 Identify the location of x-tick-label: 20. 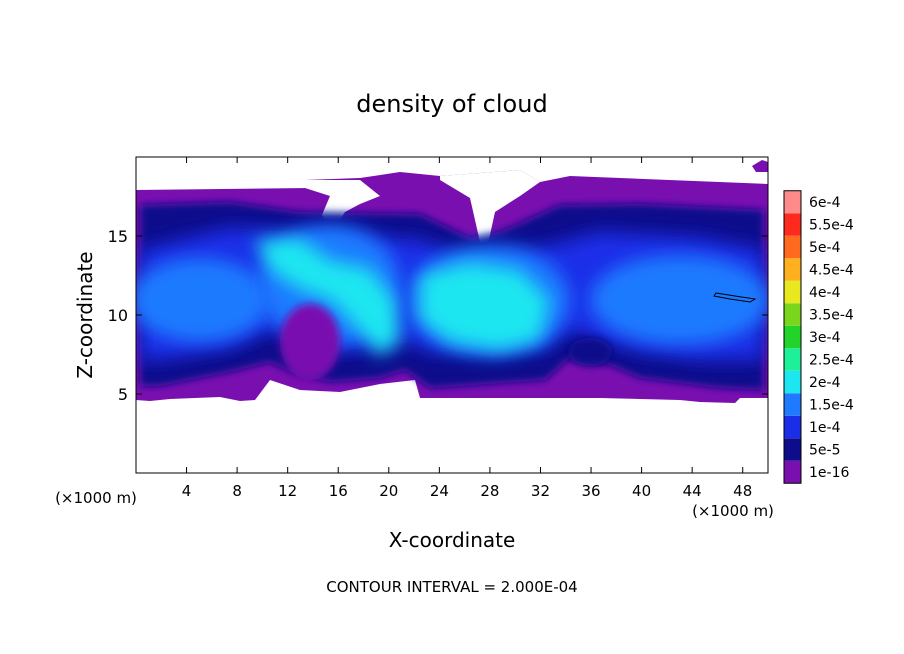
(388, 491).